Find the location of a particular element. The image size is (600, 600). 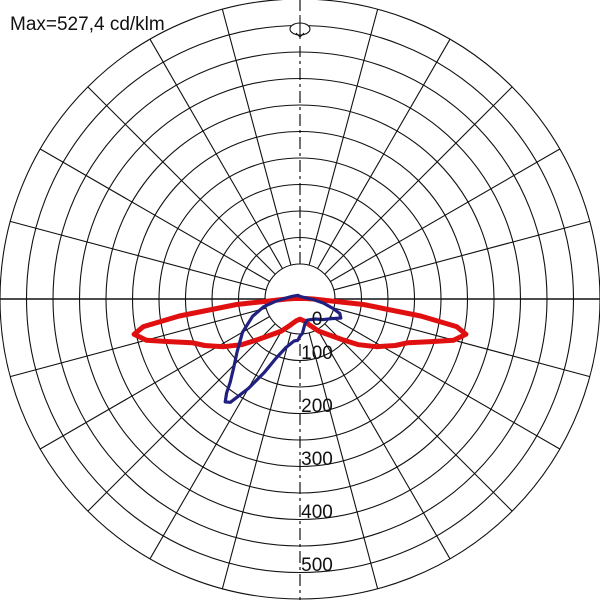

radial-tick-label: 400 is located at coordinates (317, 512).